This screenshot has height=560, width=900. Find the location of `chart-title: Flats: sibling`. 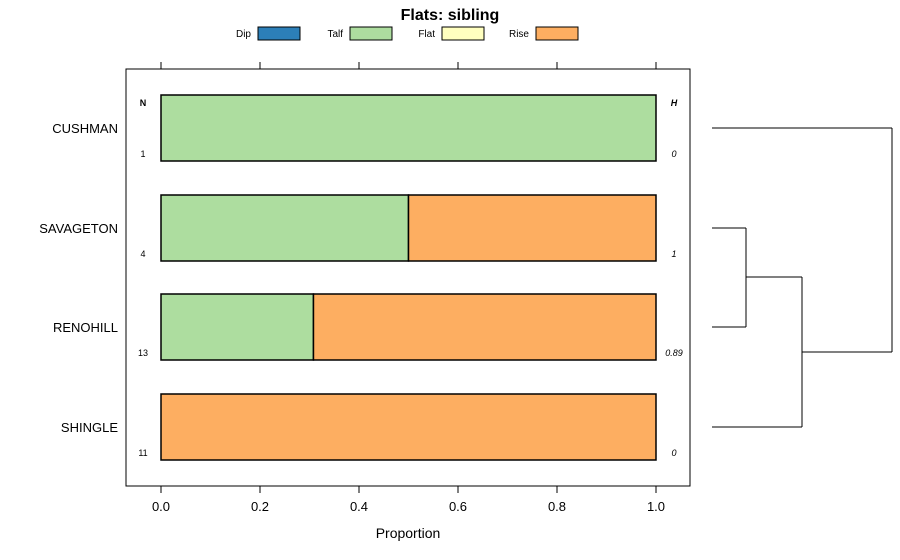

chart-title: Flats: sibling is located at coordinates (450, 15).